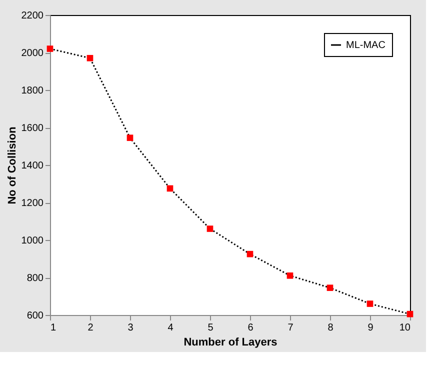 The height and width of the screenshot is (376, 437). I want to click on y-tick-label: 2200, so click(32, 16).